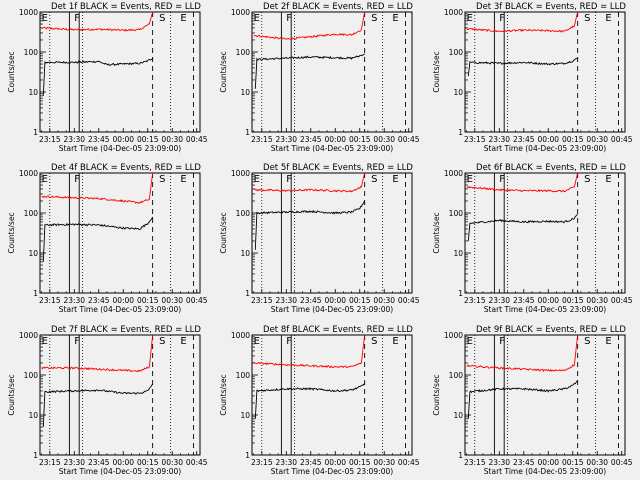  What do you see at coordinates (551, 330) in the screenshot?
I see `panel-title: Det 9f BLACK = Events, RED = LLD` at bounding box center [551, 330].